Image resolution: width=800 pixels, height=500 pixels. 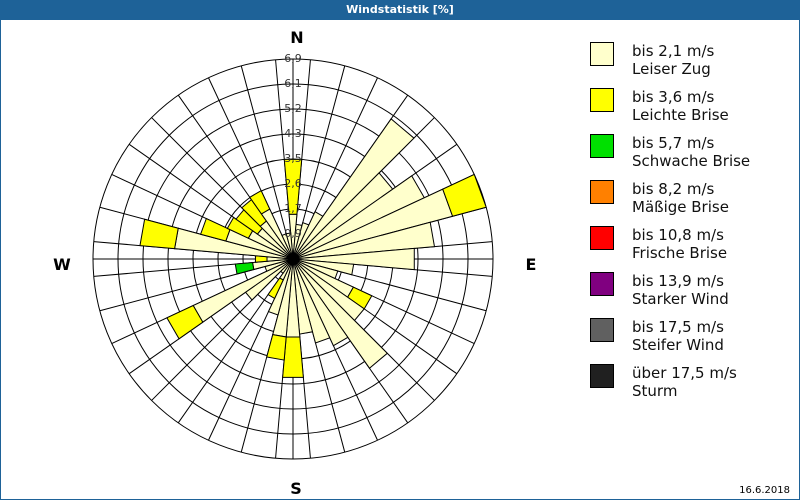 I want to click on date-label: 16.6.2018, so click(x=764, y=490).